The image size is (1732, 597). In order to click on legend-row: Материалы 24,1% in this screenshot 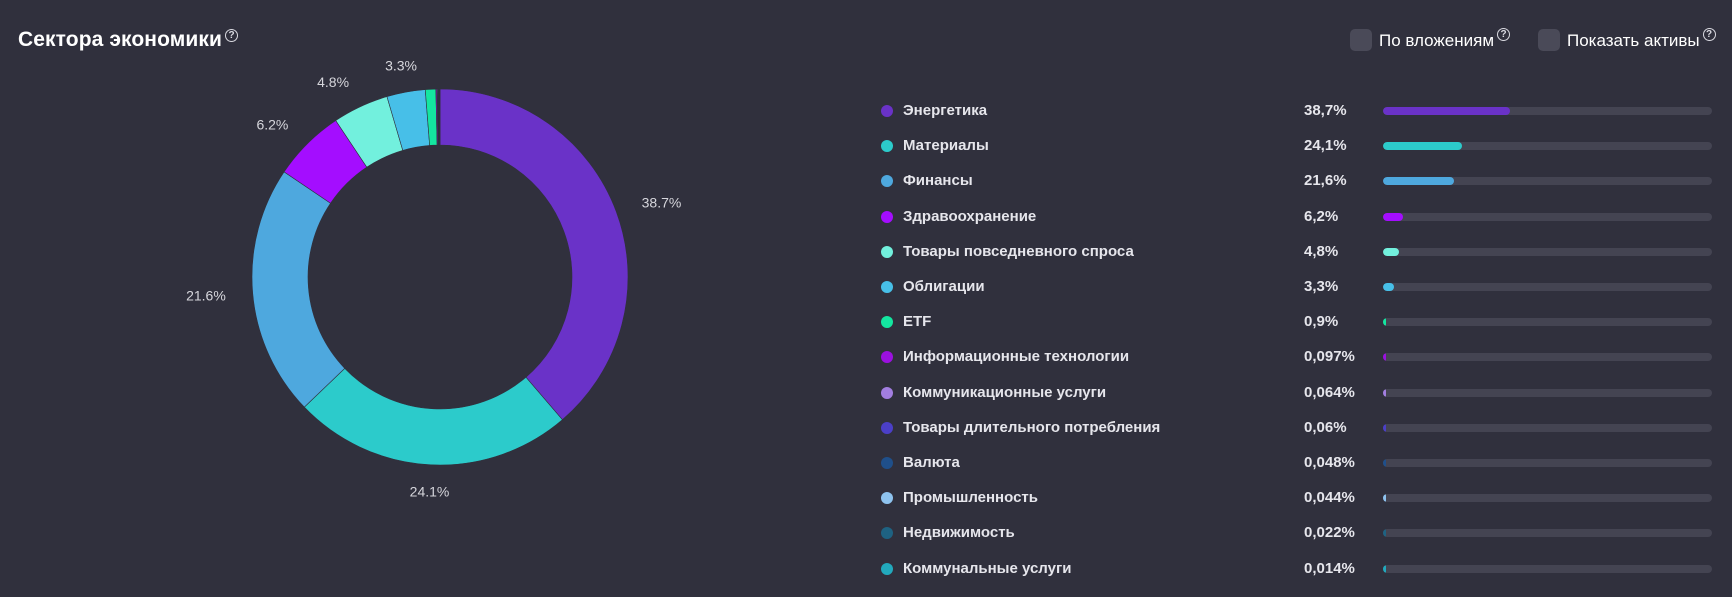, I will do `click(1301, 146)`.